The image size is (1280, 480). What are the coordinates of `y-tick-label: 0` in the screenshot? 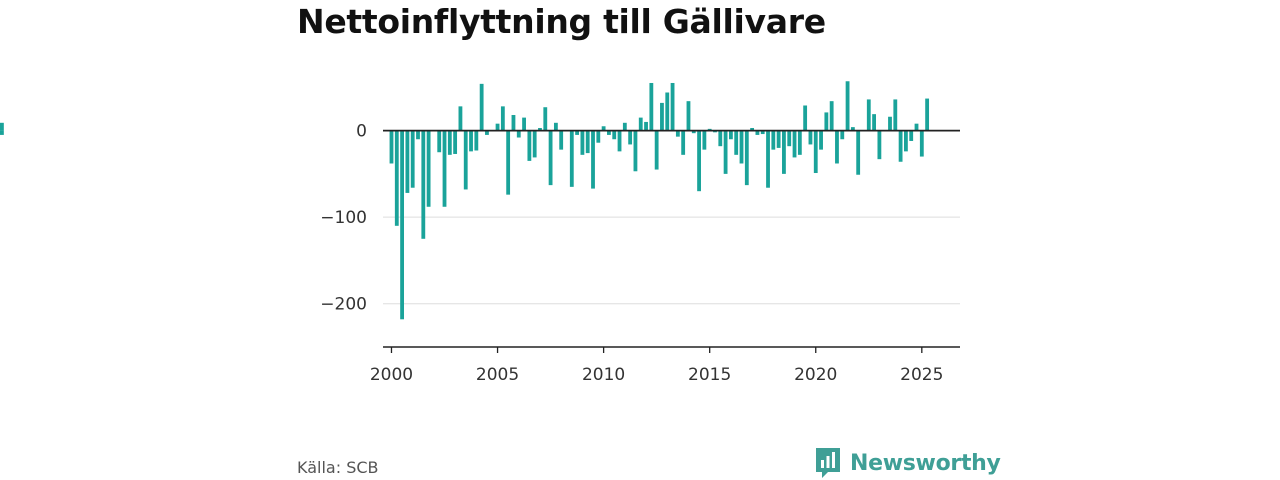 It's located at (361, 132).